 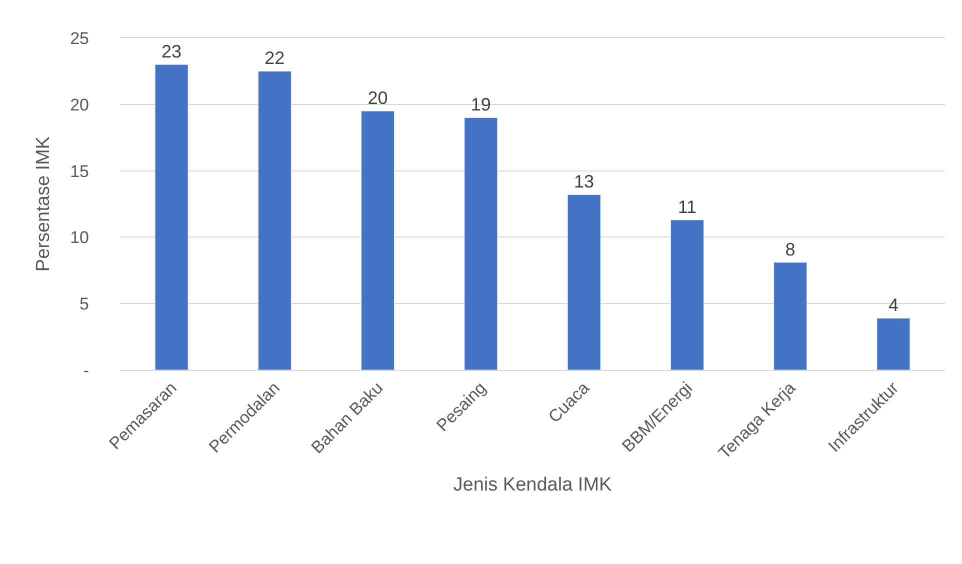 What do you see at coordinates (79, 38) in the screenshot?
I see `y-tick-label: 25` at bounding box center [79, 38].